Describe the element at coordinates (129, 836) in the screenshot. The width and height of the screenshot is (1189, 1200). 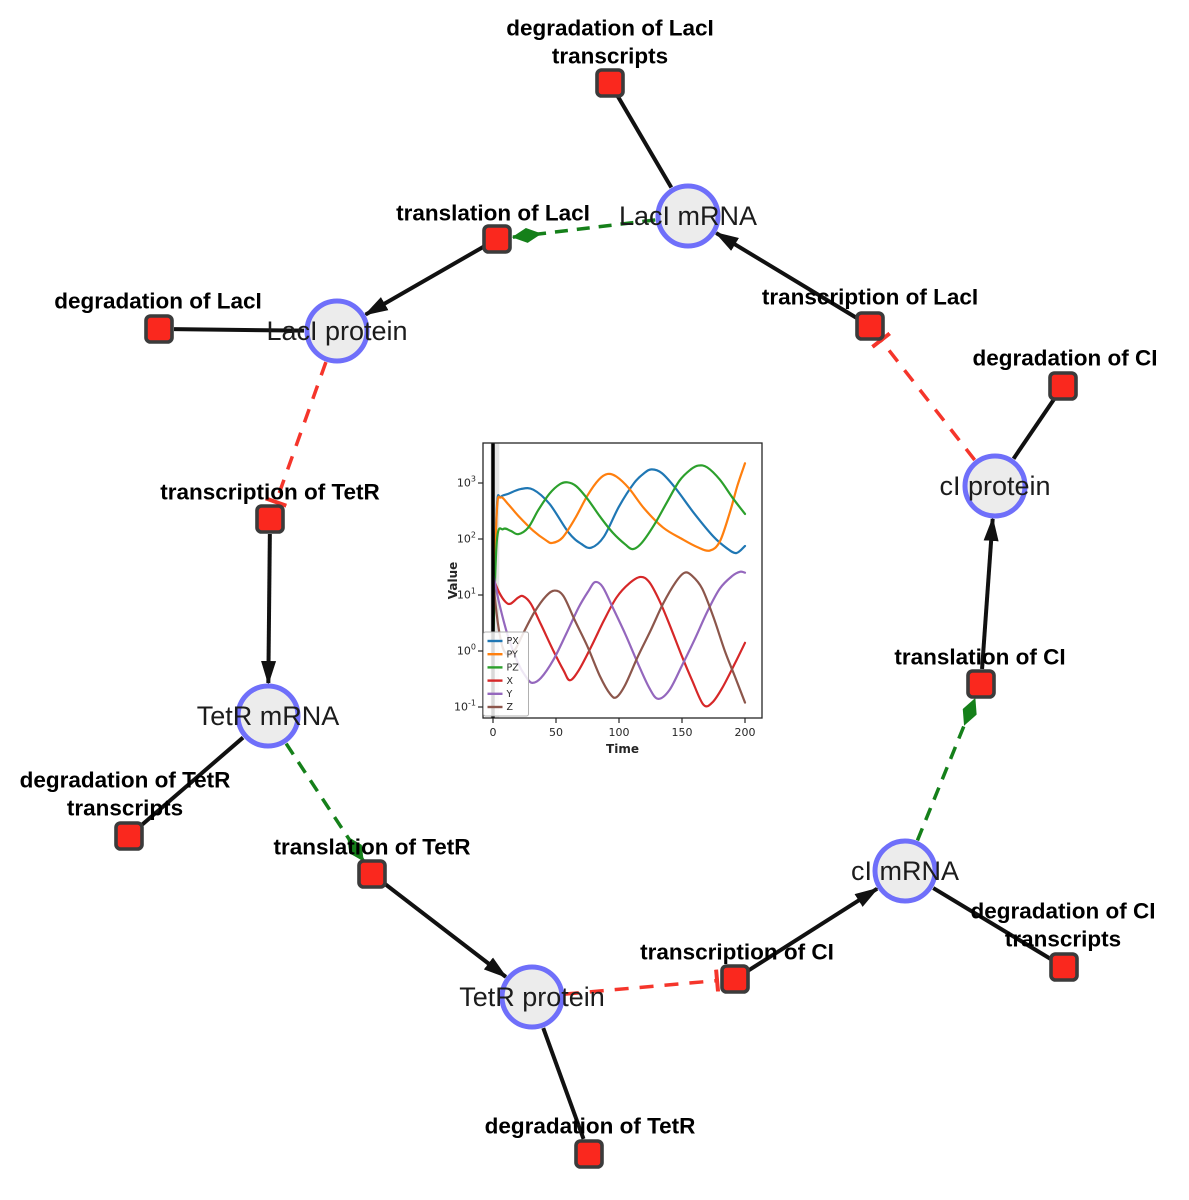
I see `reaction-node-deg-tetr-transcripts` at that location.